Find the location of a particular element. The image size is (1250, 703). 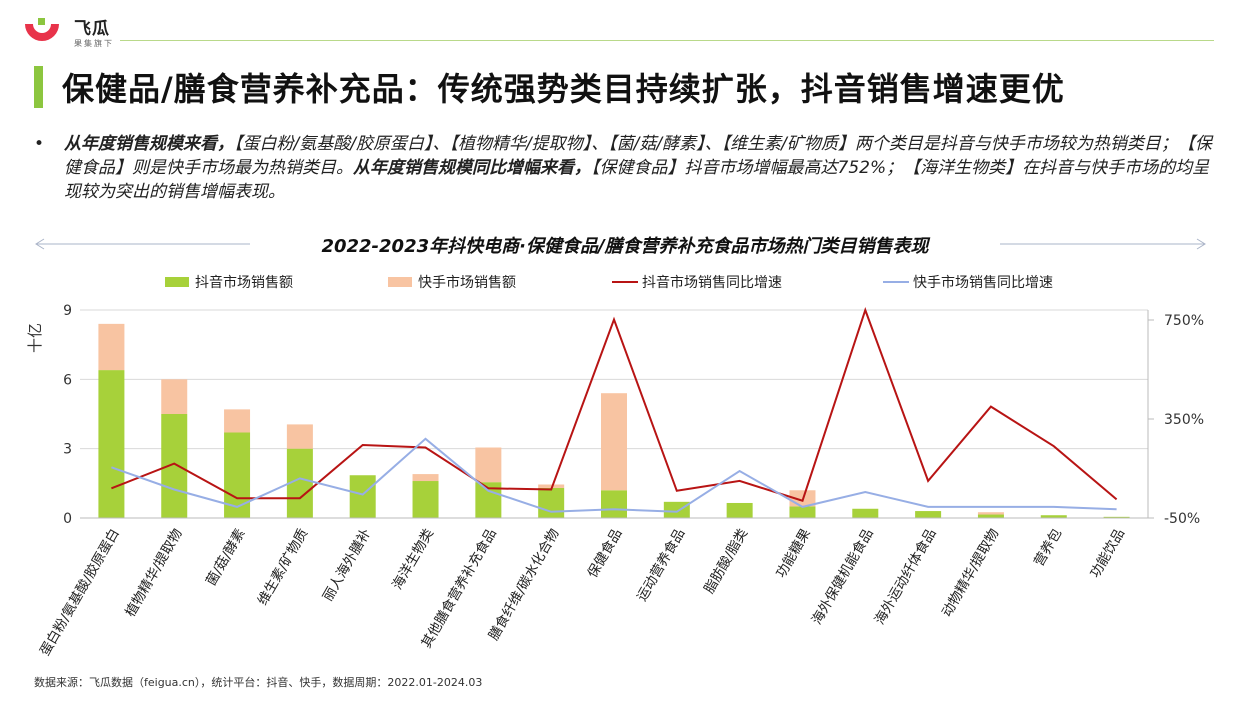

x-tick-label: 海外保健机能食品 is located at coordinates (842, 577).